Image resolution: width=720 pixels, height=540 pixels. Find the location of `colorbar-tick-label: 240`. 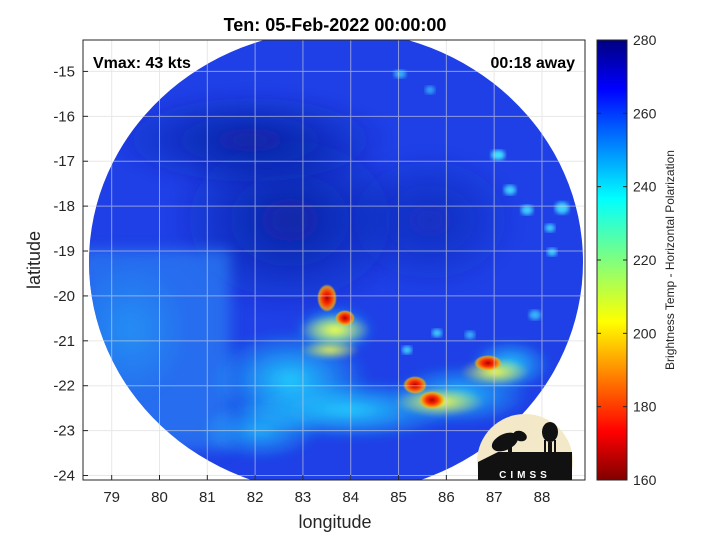

colorbar-tick-label: 240 is located at coordinates (645, 187).